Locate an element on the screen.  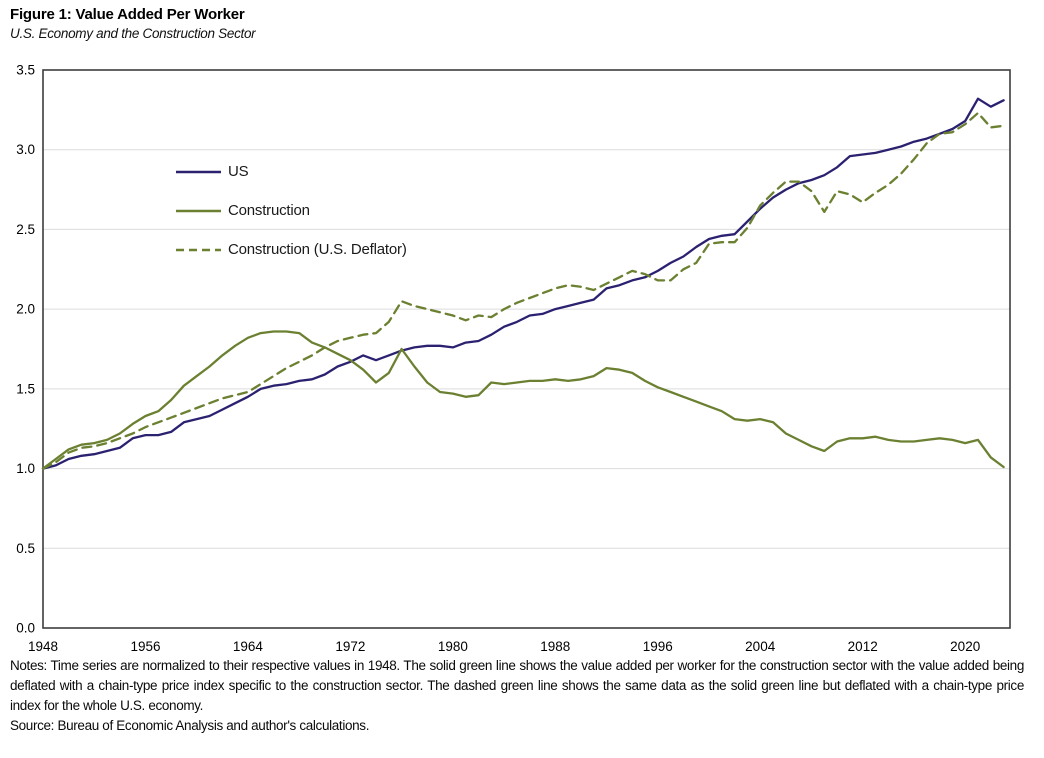
x-axis-tick-label: 1996 is located at coordinates (658, 646).